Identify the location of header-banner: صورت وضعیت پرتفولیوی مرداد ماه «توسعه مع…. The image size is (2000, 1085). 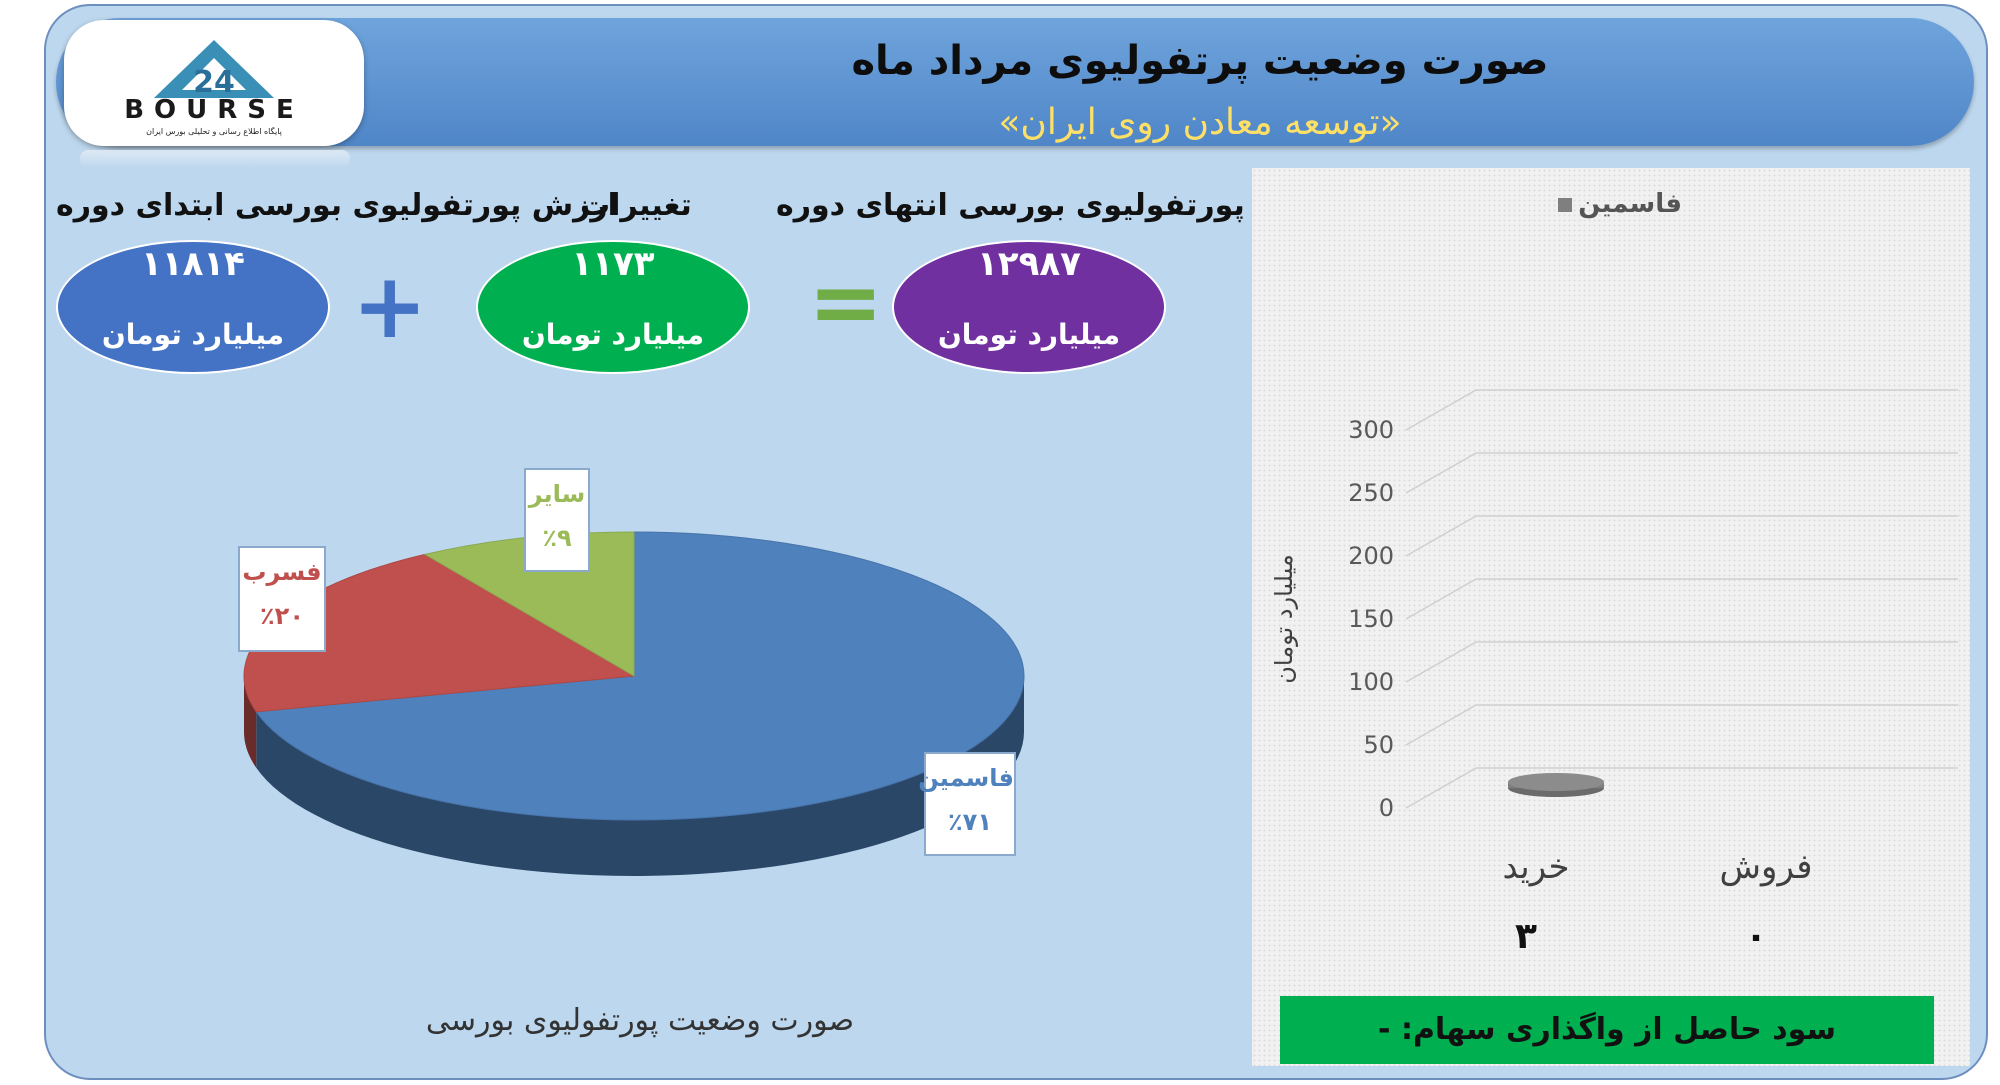
(1015, 82).